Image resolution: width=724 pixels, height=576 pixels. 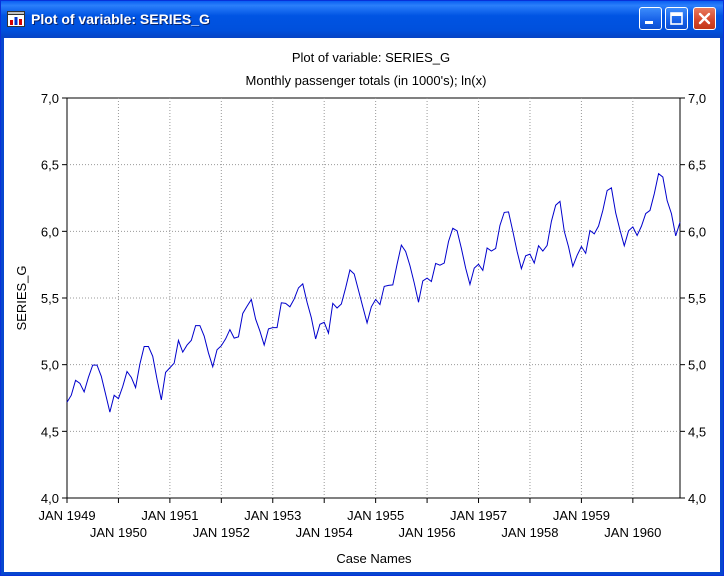 I want to click on x-tick-label: JAN 1956, so click(x=427, y=532).